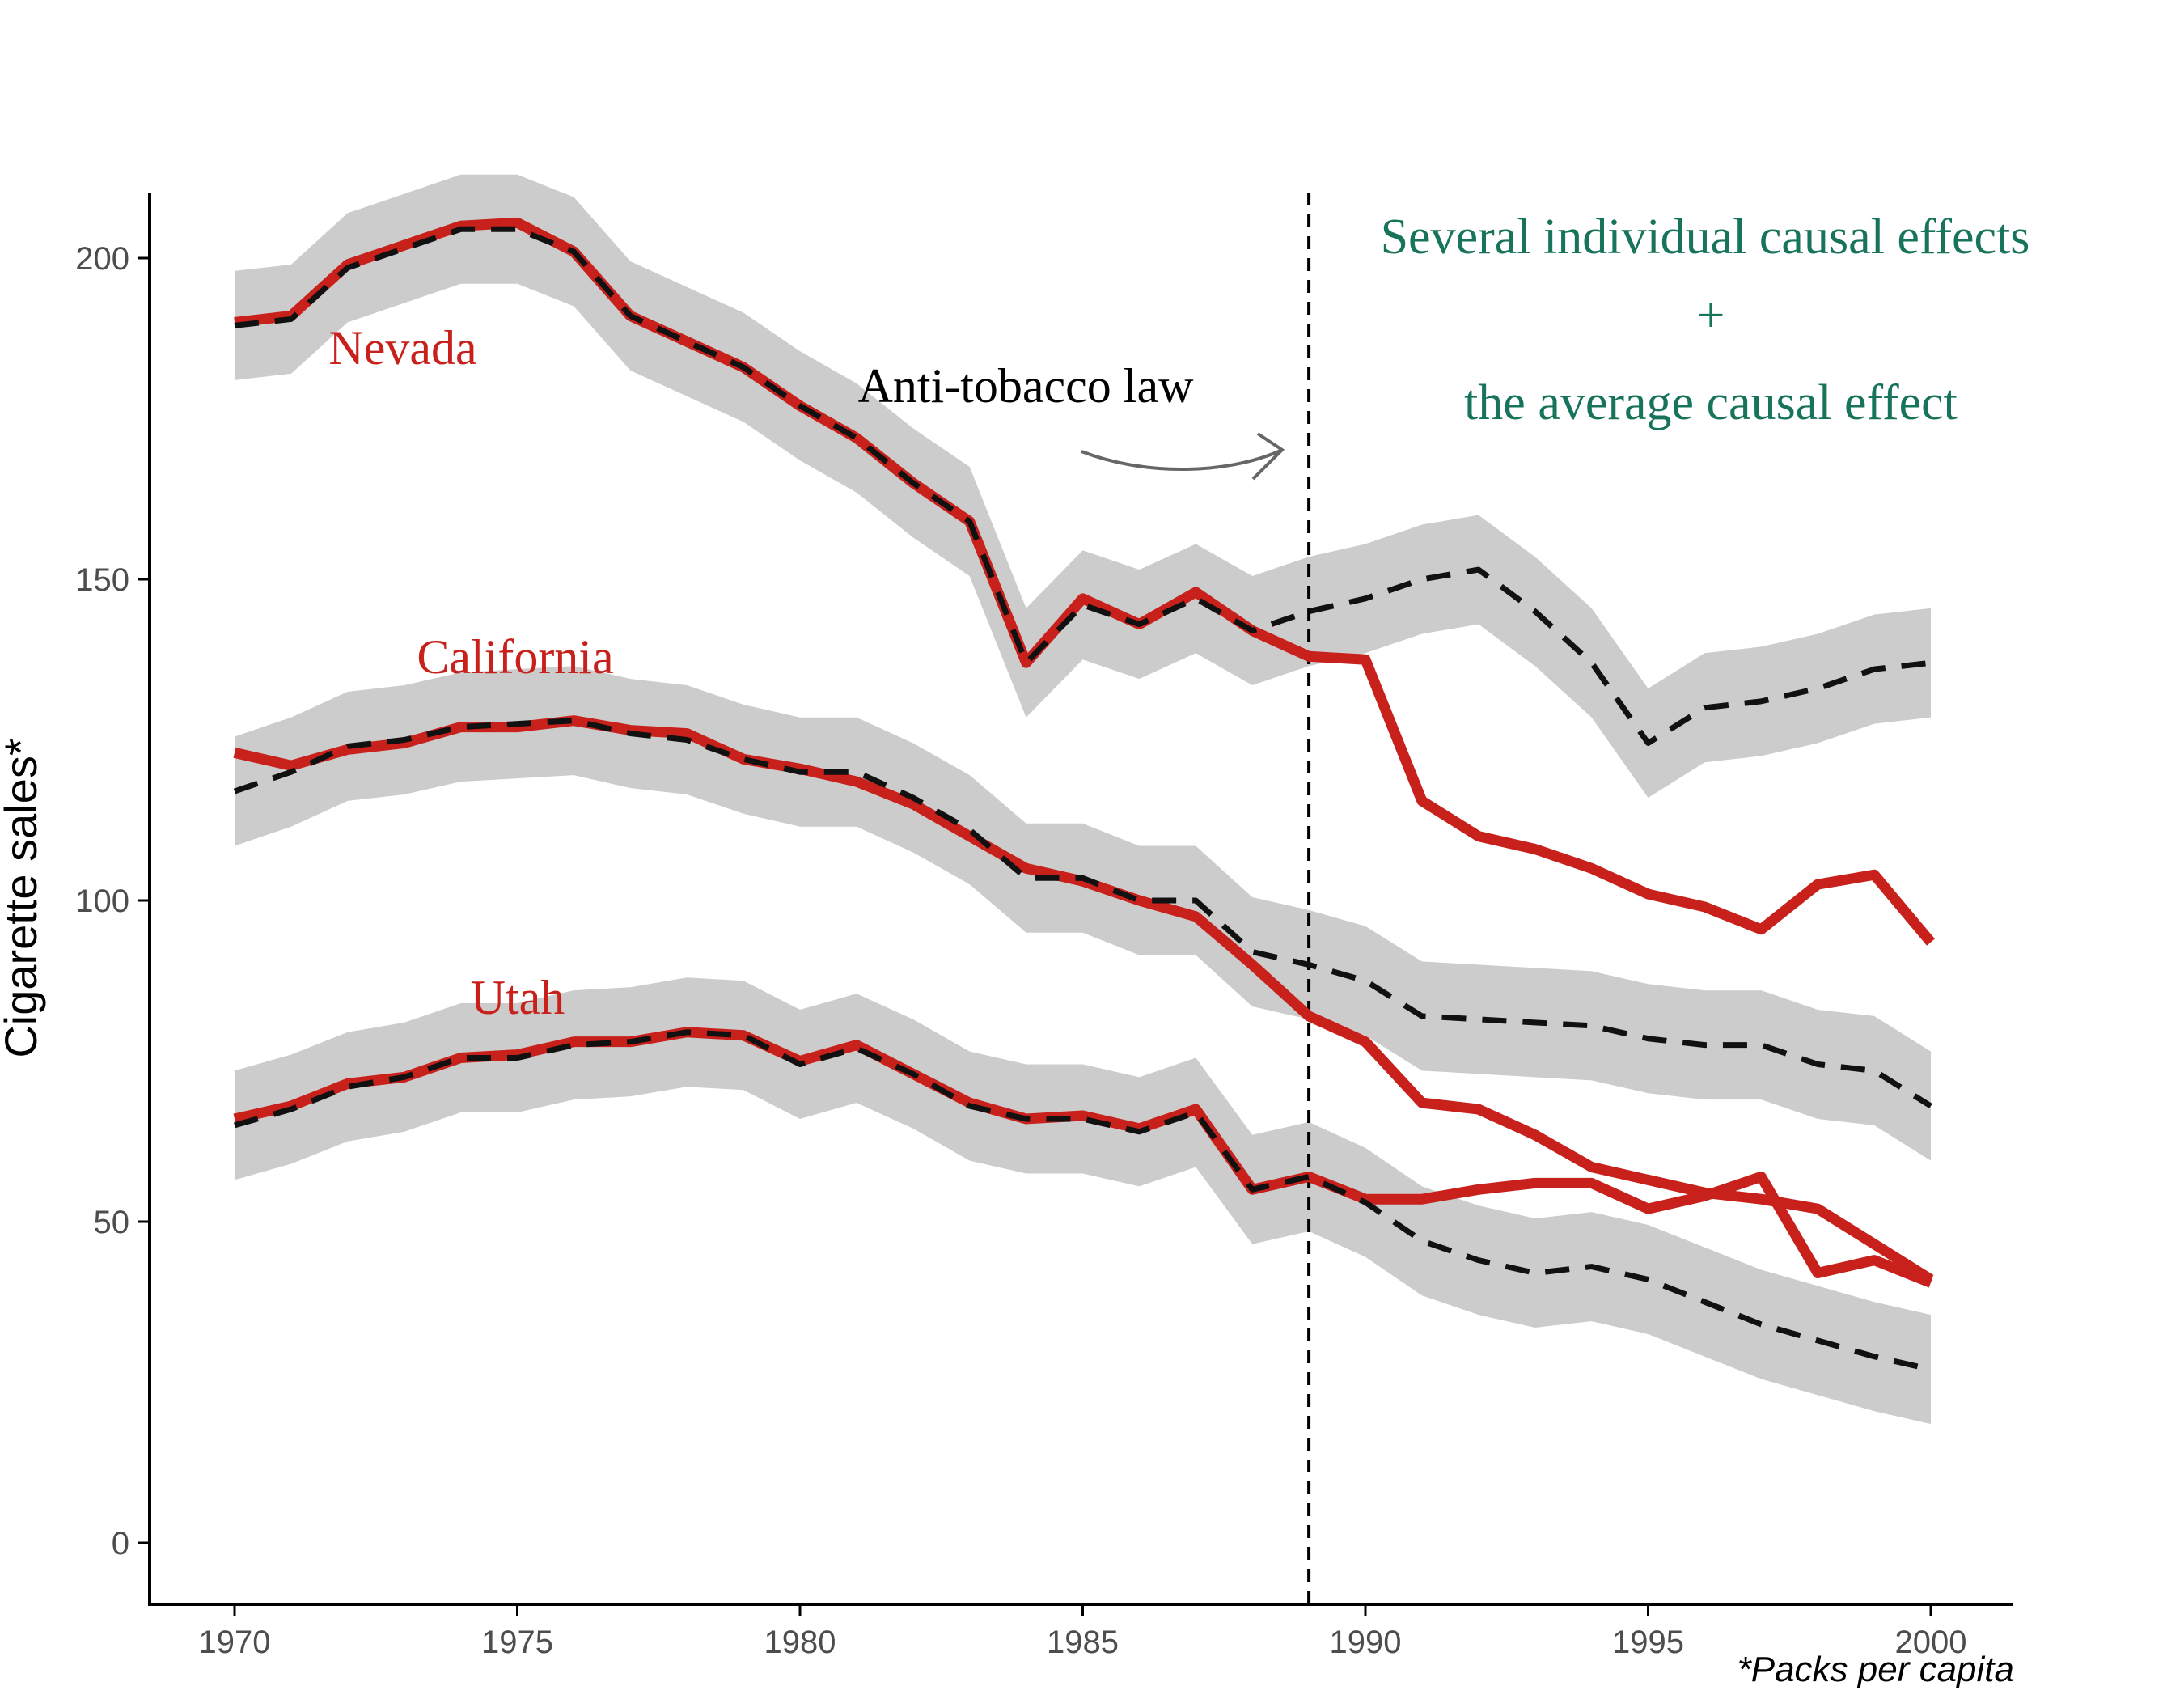 This screenshot has height=1699, width=2184. Describe the element at coordinates (518, 998) in the screenshot. I see `series-label-utah: Utah` at that location.